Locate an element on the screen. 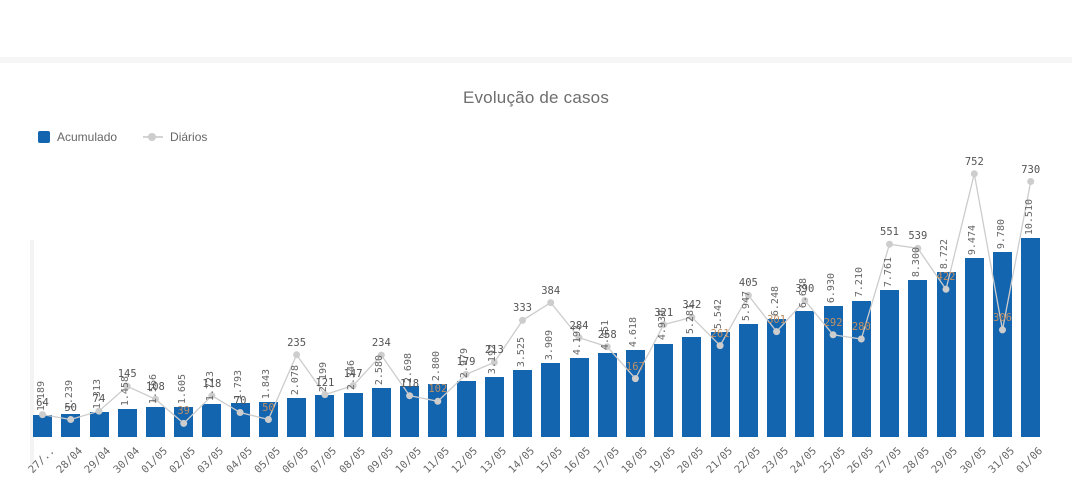  line-point-24/05 is located at coordinates (805, 300).